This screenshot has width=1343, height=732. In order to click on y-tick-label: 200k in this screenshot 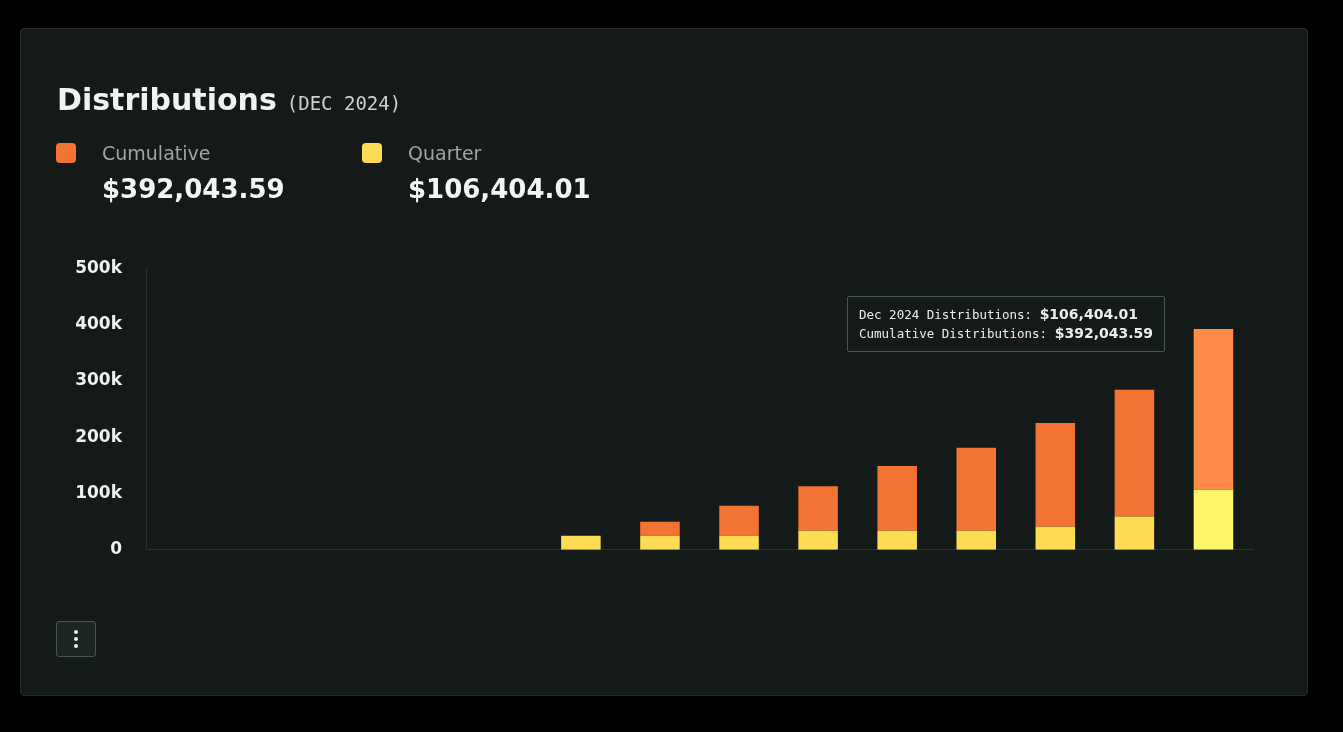, I will do `click(99, 435)`.